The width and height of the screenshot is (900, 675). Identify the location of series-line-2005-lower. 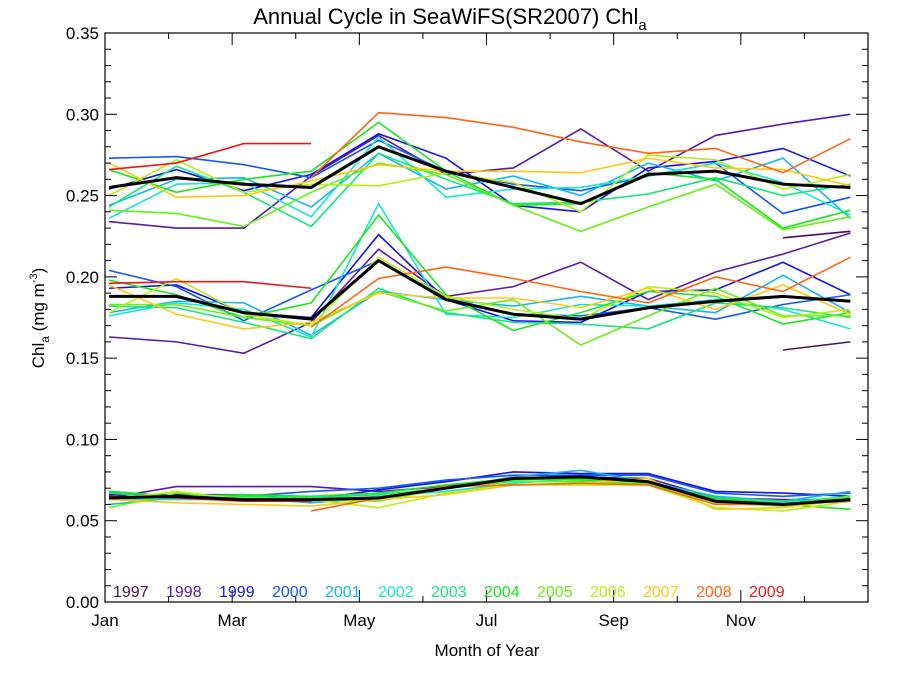
(479, 494).